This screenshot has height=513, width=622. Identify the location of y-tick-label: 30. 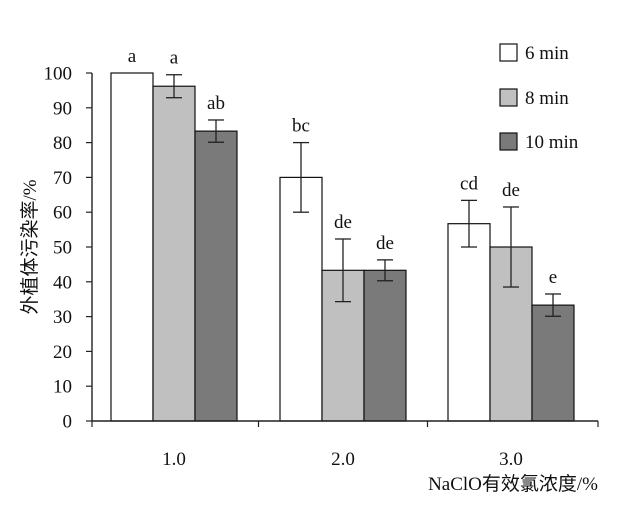
(62, 317).